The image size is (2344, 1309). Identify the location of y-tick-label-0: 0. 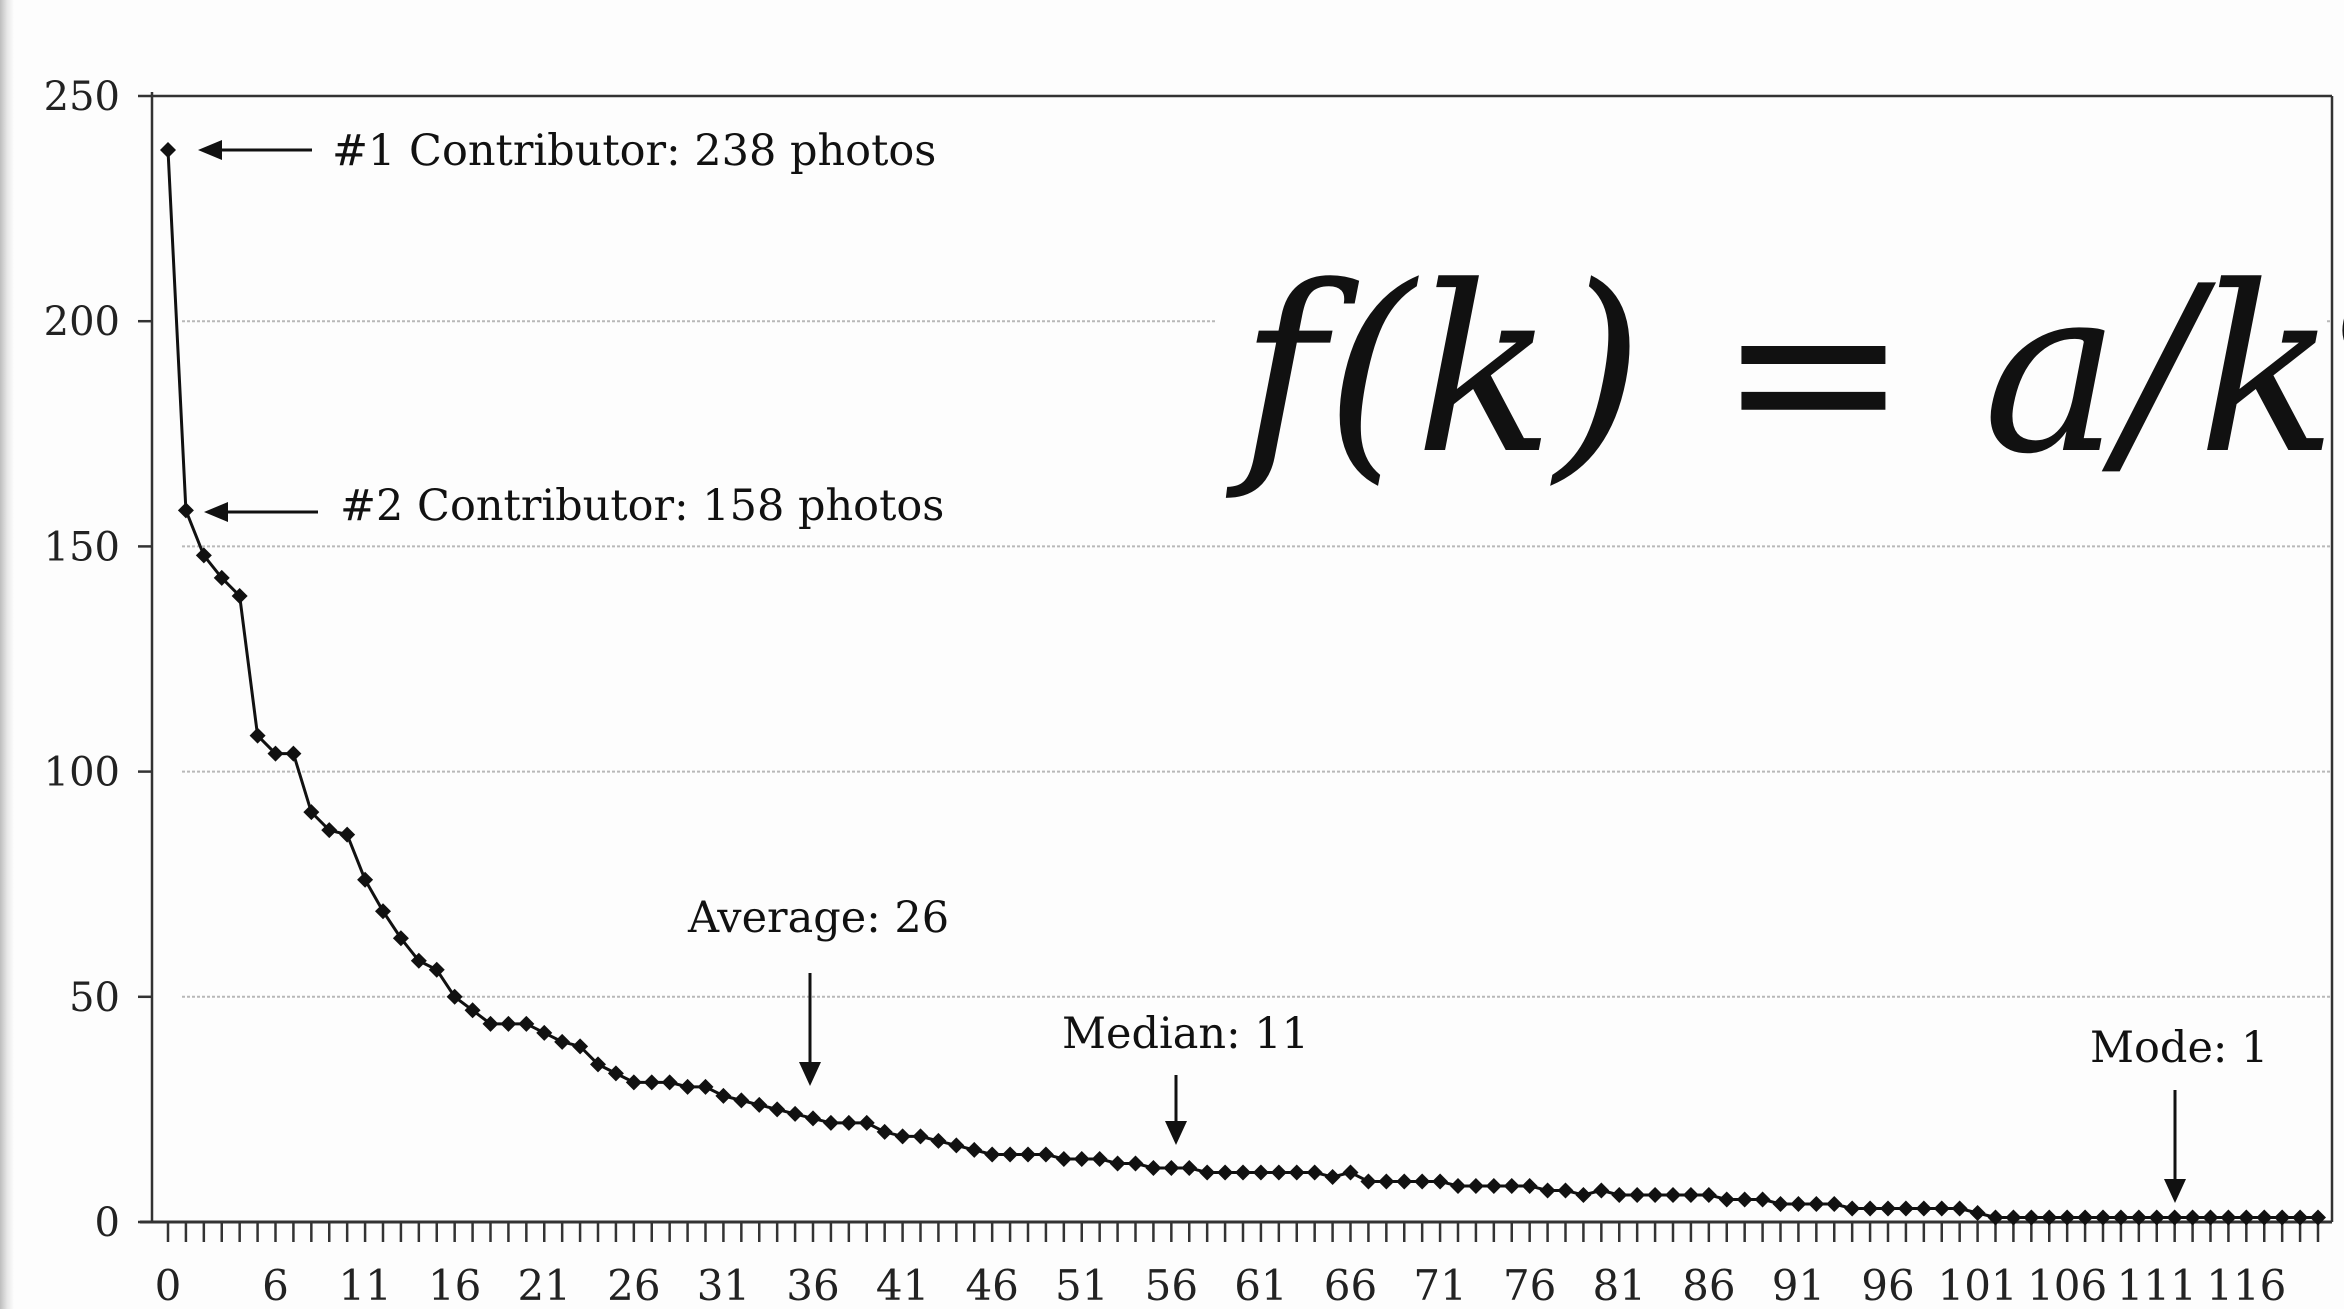
(107, 1223).